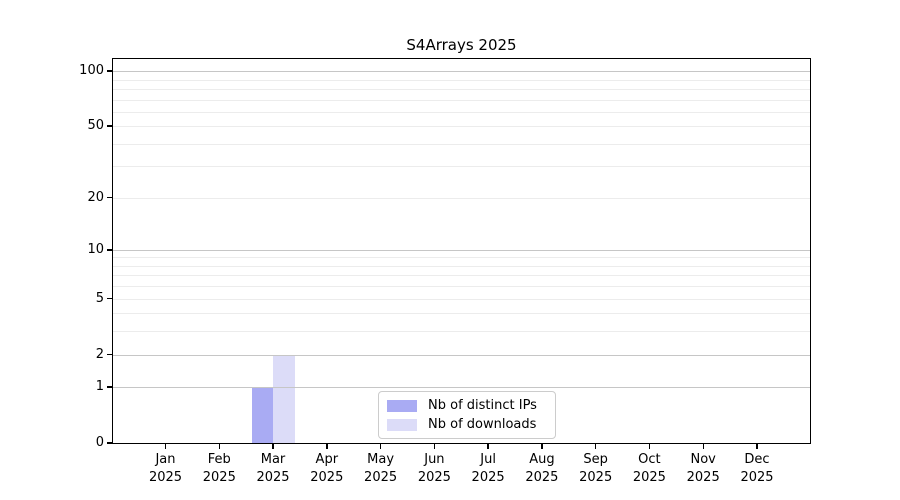 The width and height of the screenshot is (900, 500). I want to click on x-tick-label: Jul 2025, so click(488, 469).